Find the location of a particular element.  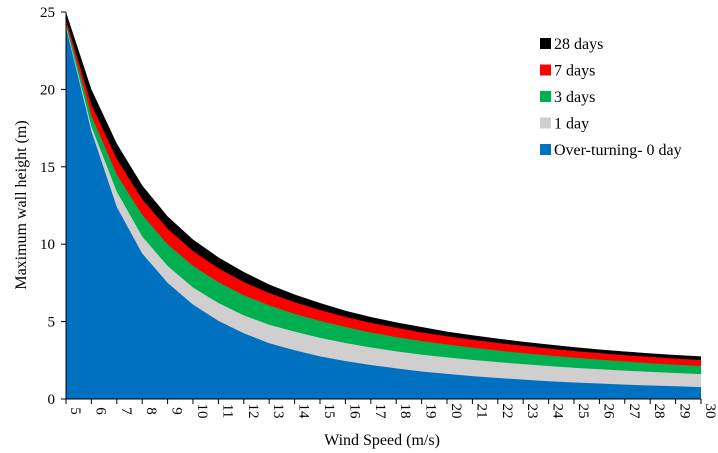

x-tick-label: 20 is located at coordinates (456, 411).